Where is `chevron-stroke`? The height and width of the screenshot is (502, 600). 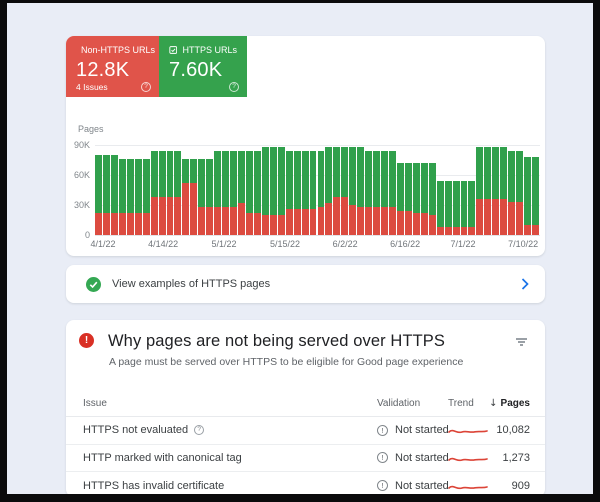
chevron-stroke is located at coordinates (525, 284).